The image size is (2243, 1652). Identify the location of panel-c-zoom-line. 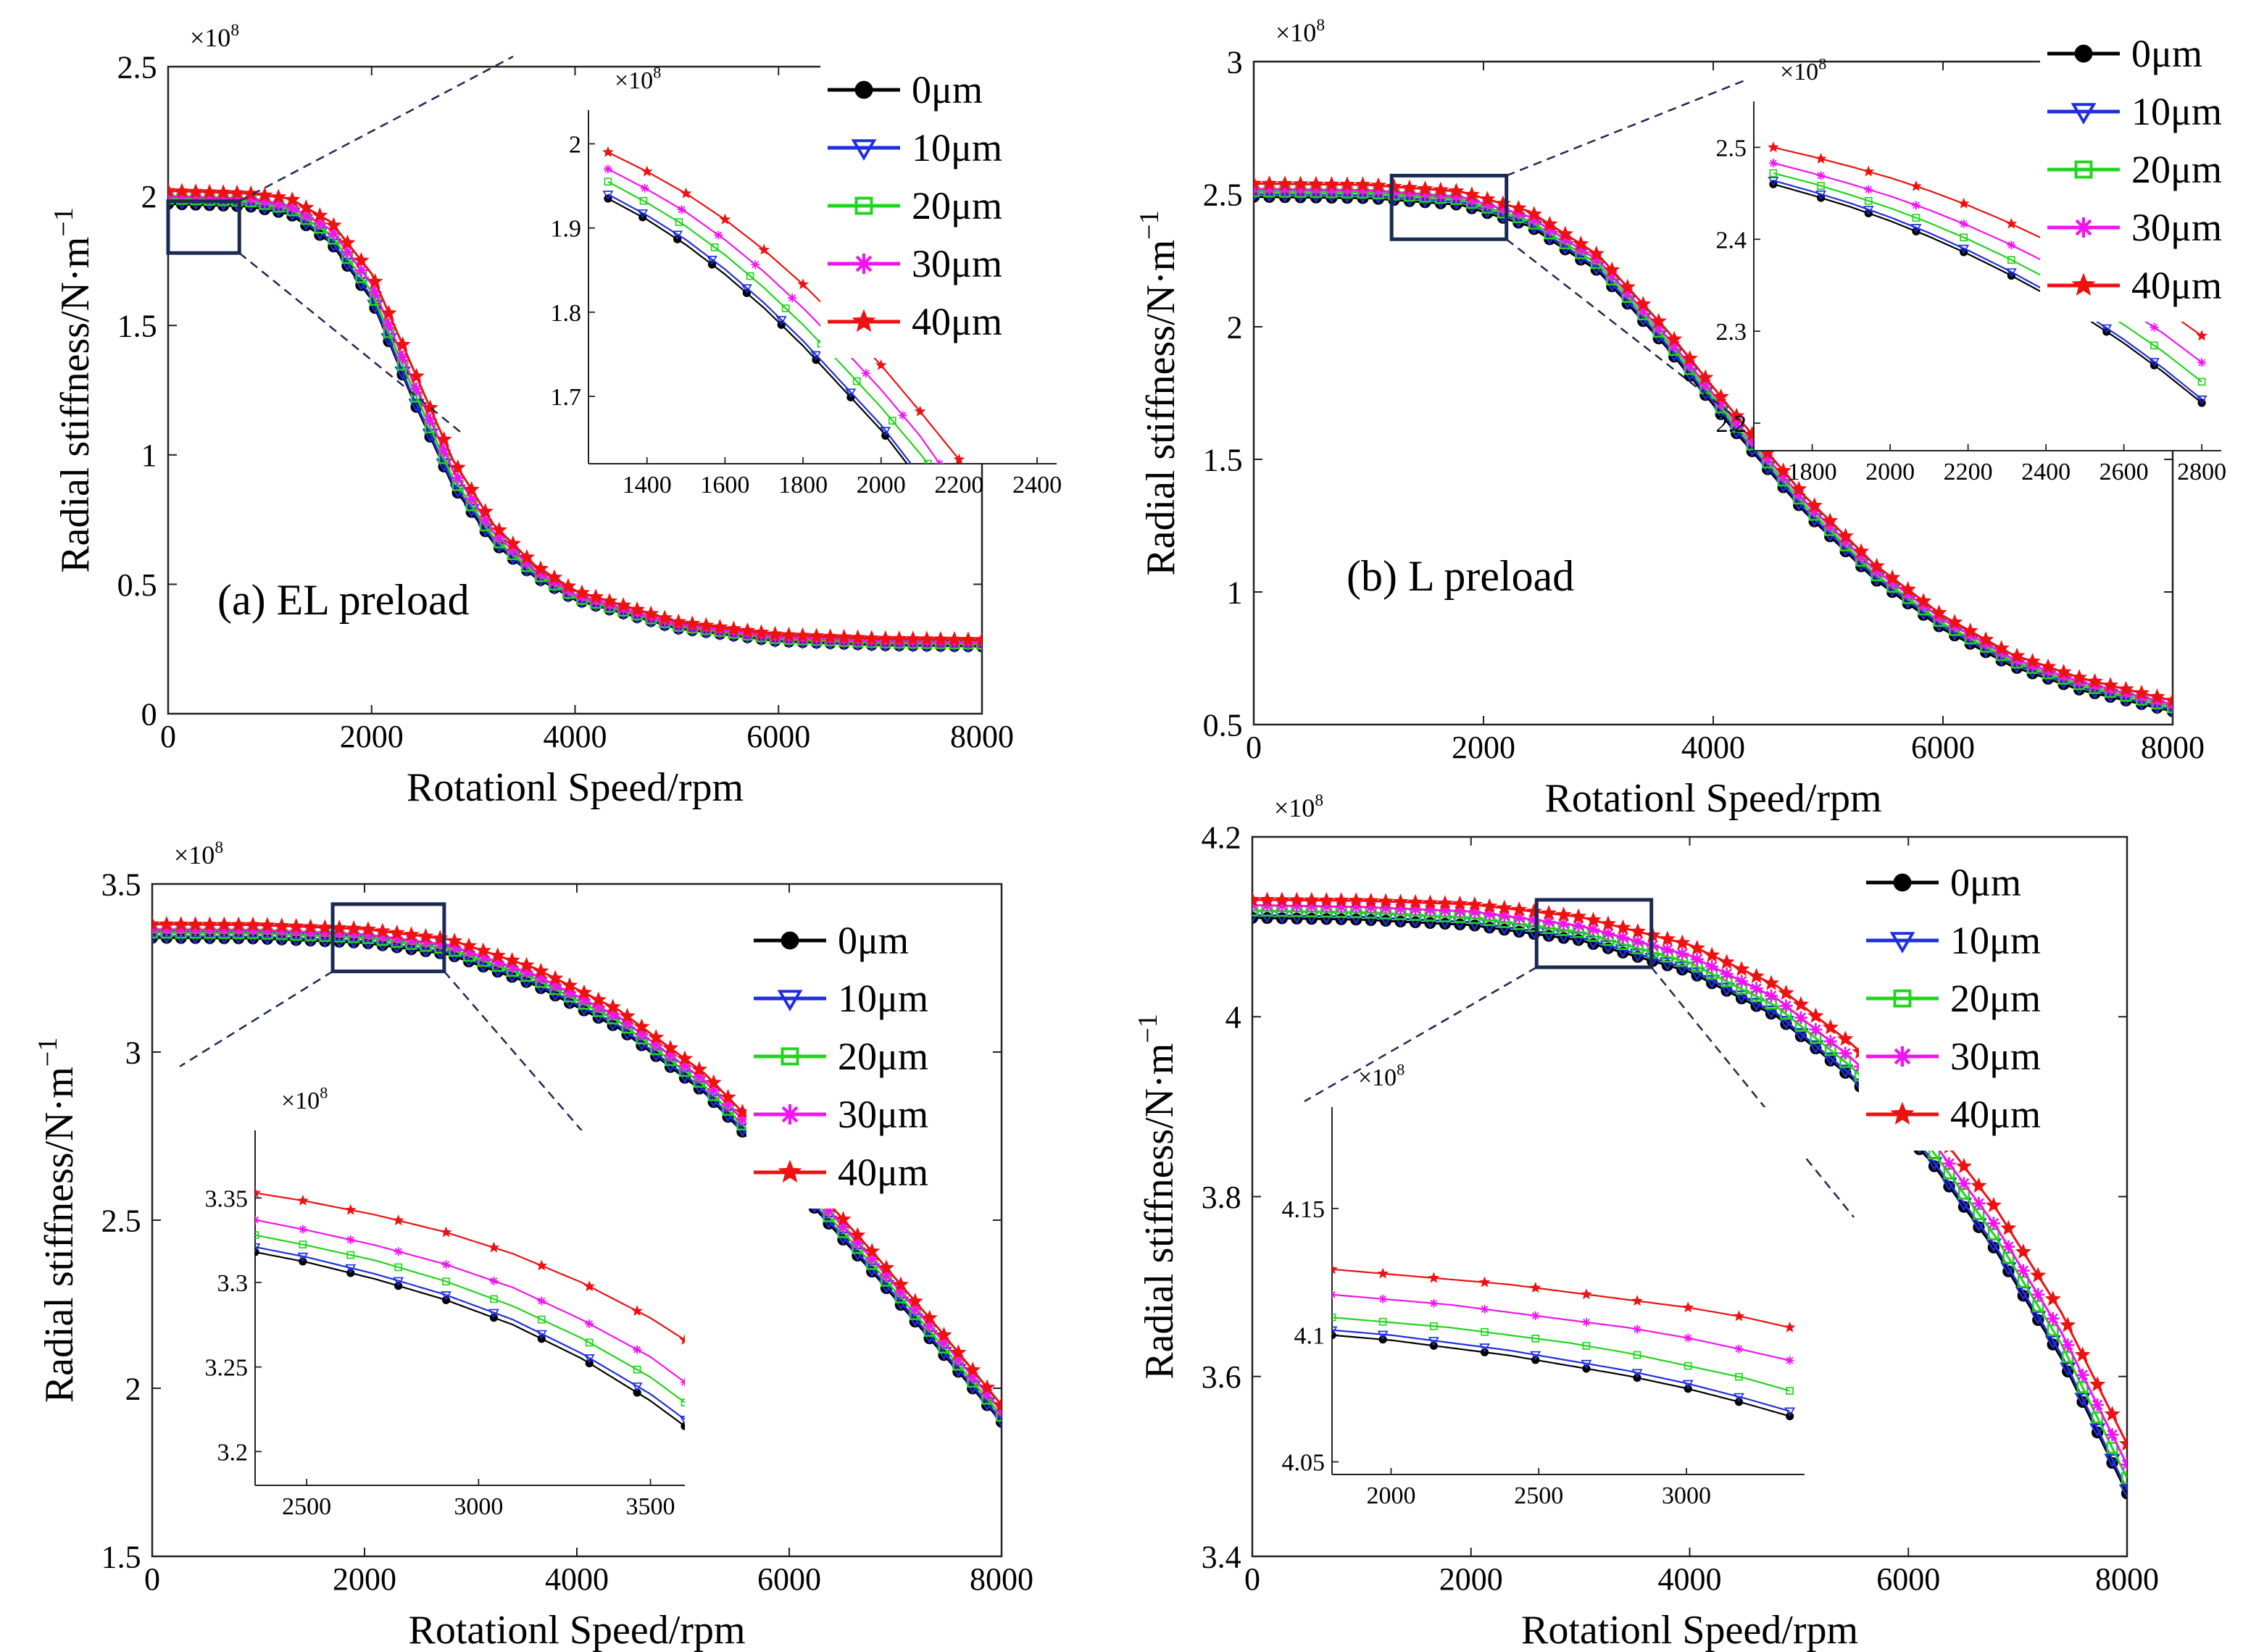
(513, 1051).